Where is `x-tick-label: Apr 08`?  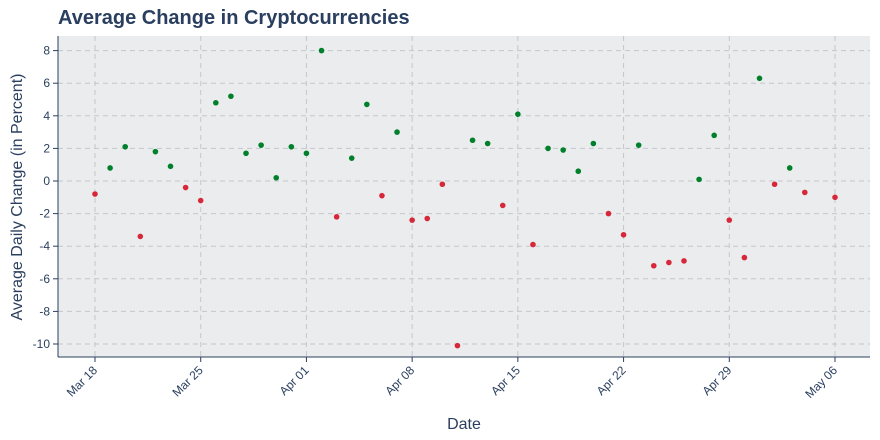 x-tick-label: Apr 08 is located at coordinates (399, 380).